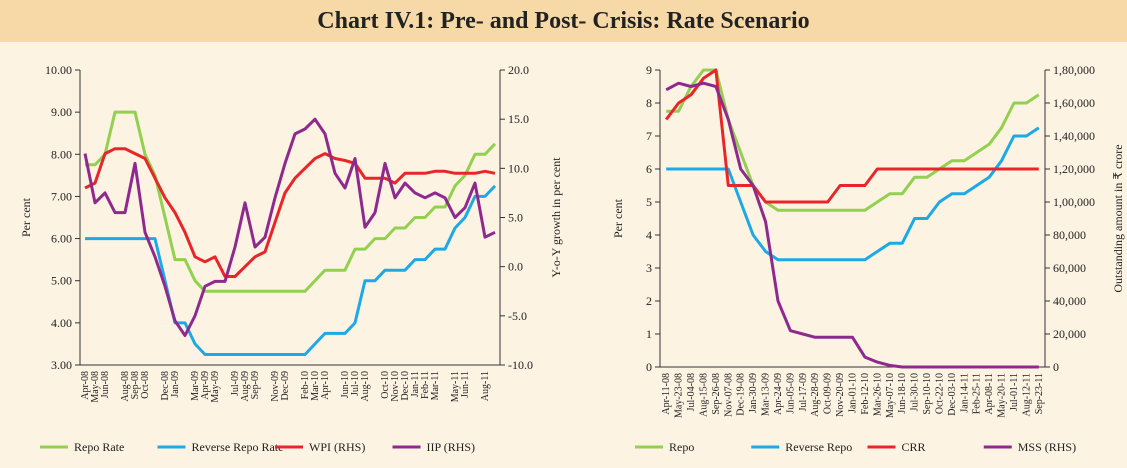 The height and width of the screenshot is (468, 1127). I want to click on x-tick-label: Dec-09, so click(285, 385).